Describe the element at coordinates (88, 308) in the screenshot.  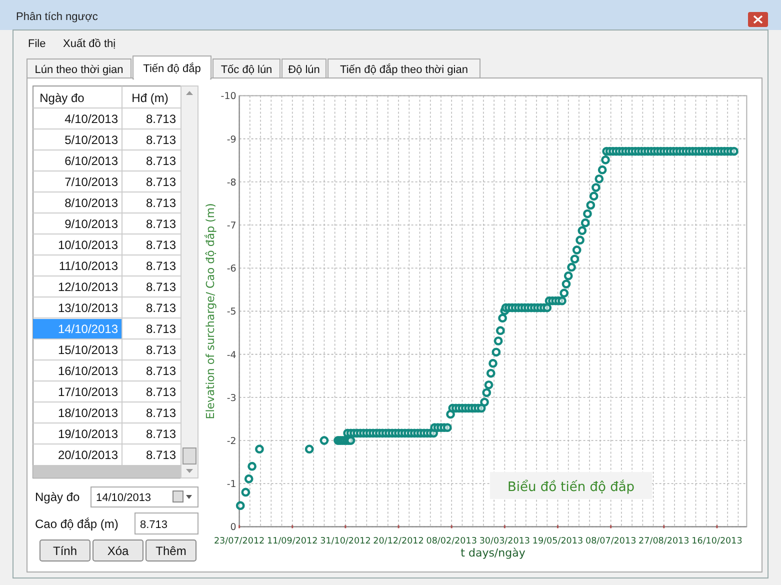
I see `category-label: 13/10/2013` at that location.